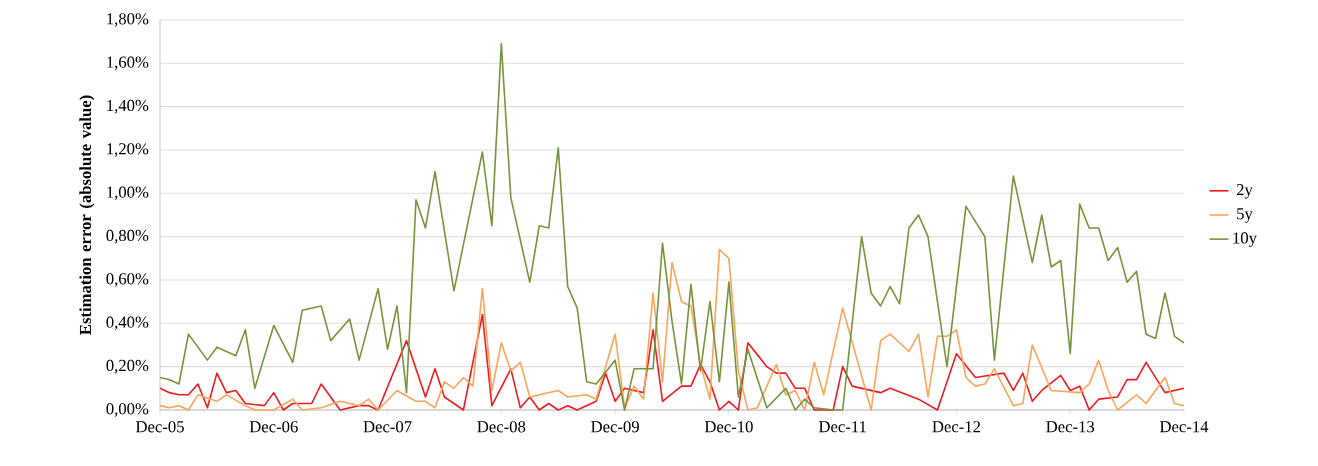 This screenshot has height=466, width=1318. I want to click on y-tick-label: 1,20%, so click(128, 150).